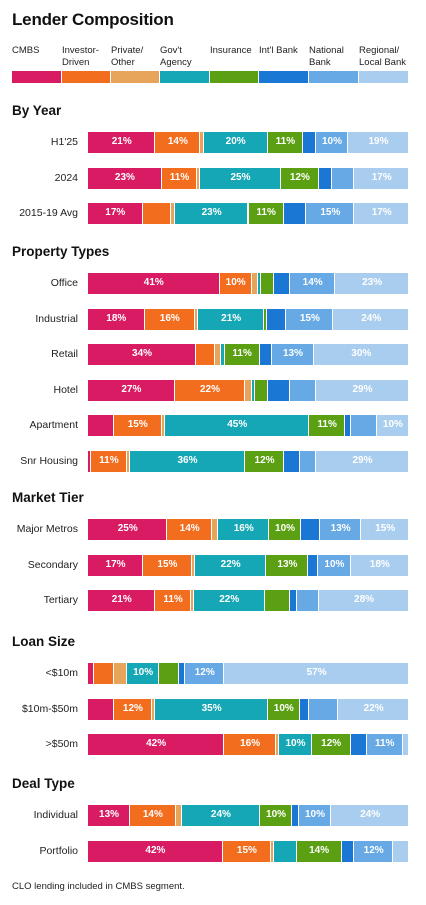  I want to click on stacked-bar: 23% 11% 25% 12% 17%, so click(248, 178).